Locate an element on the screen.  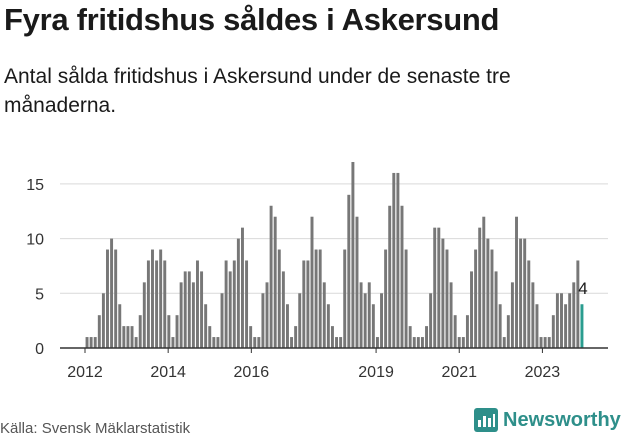
y-tick-label: 5 is located at coordinates (39, 294).